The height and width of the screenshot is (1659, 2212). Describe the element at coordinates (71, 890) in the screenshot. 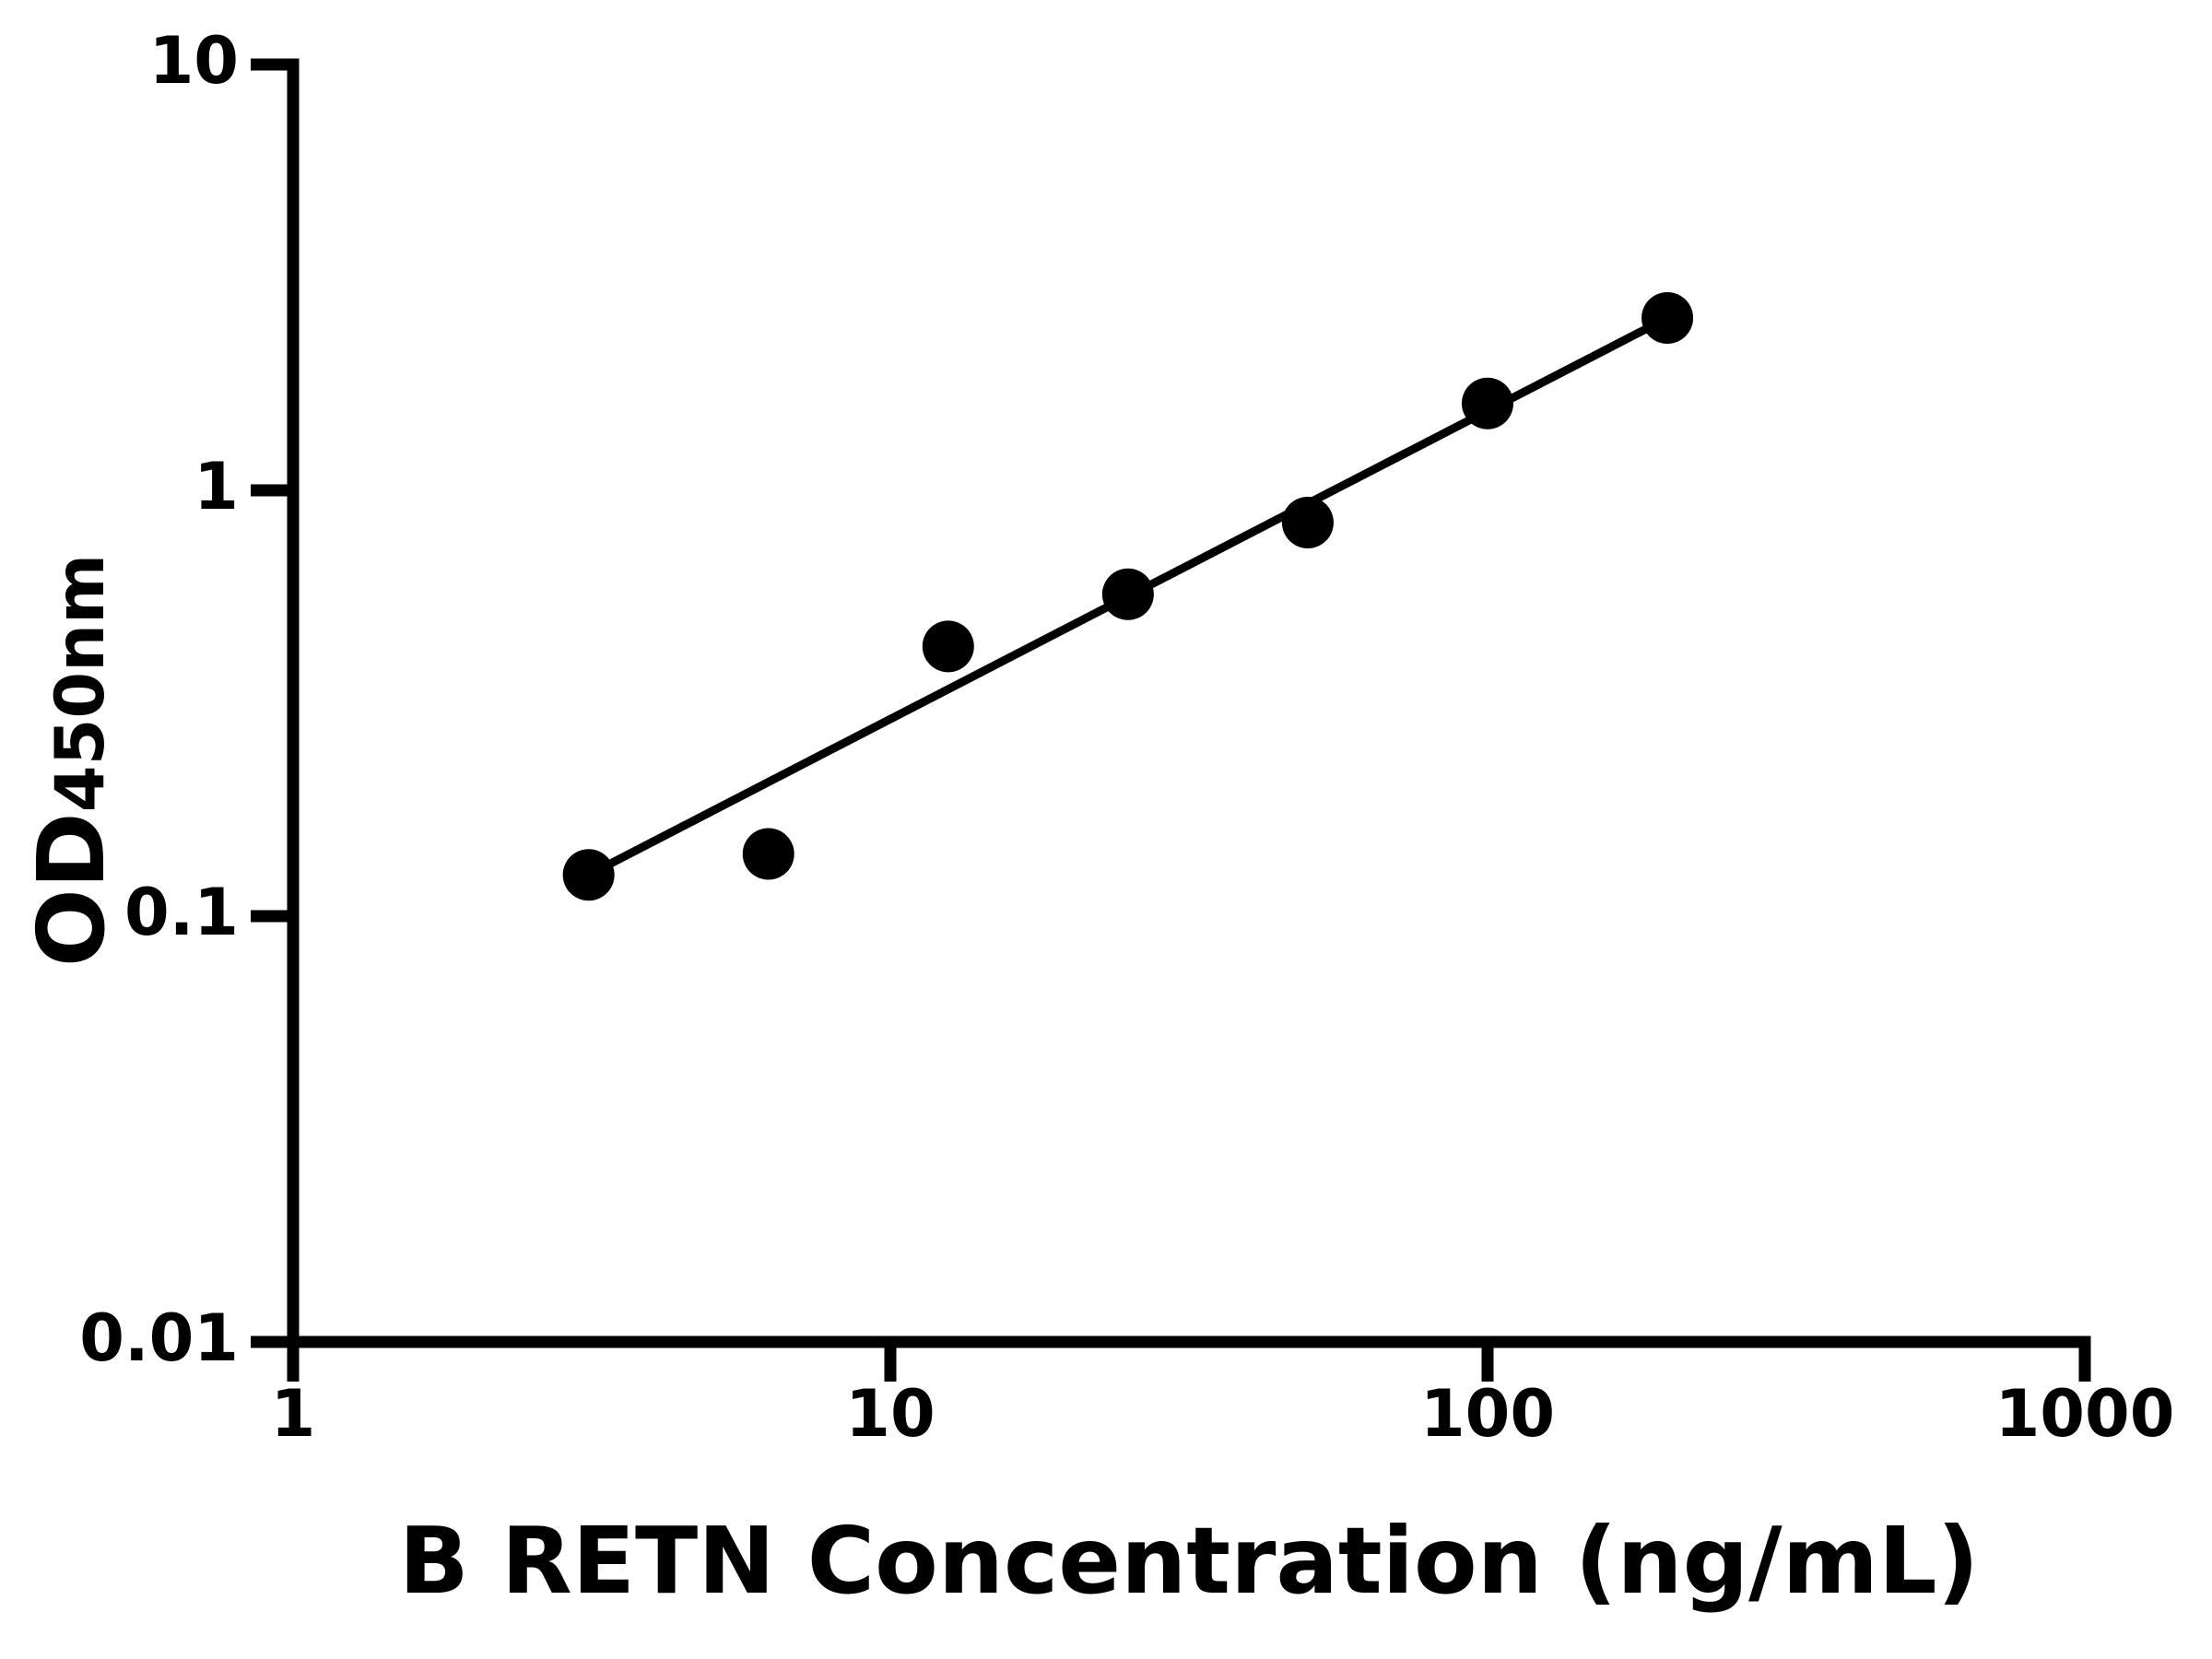

I see `y-axis-title-main: OD` at that location.